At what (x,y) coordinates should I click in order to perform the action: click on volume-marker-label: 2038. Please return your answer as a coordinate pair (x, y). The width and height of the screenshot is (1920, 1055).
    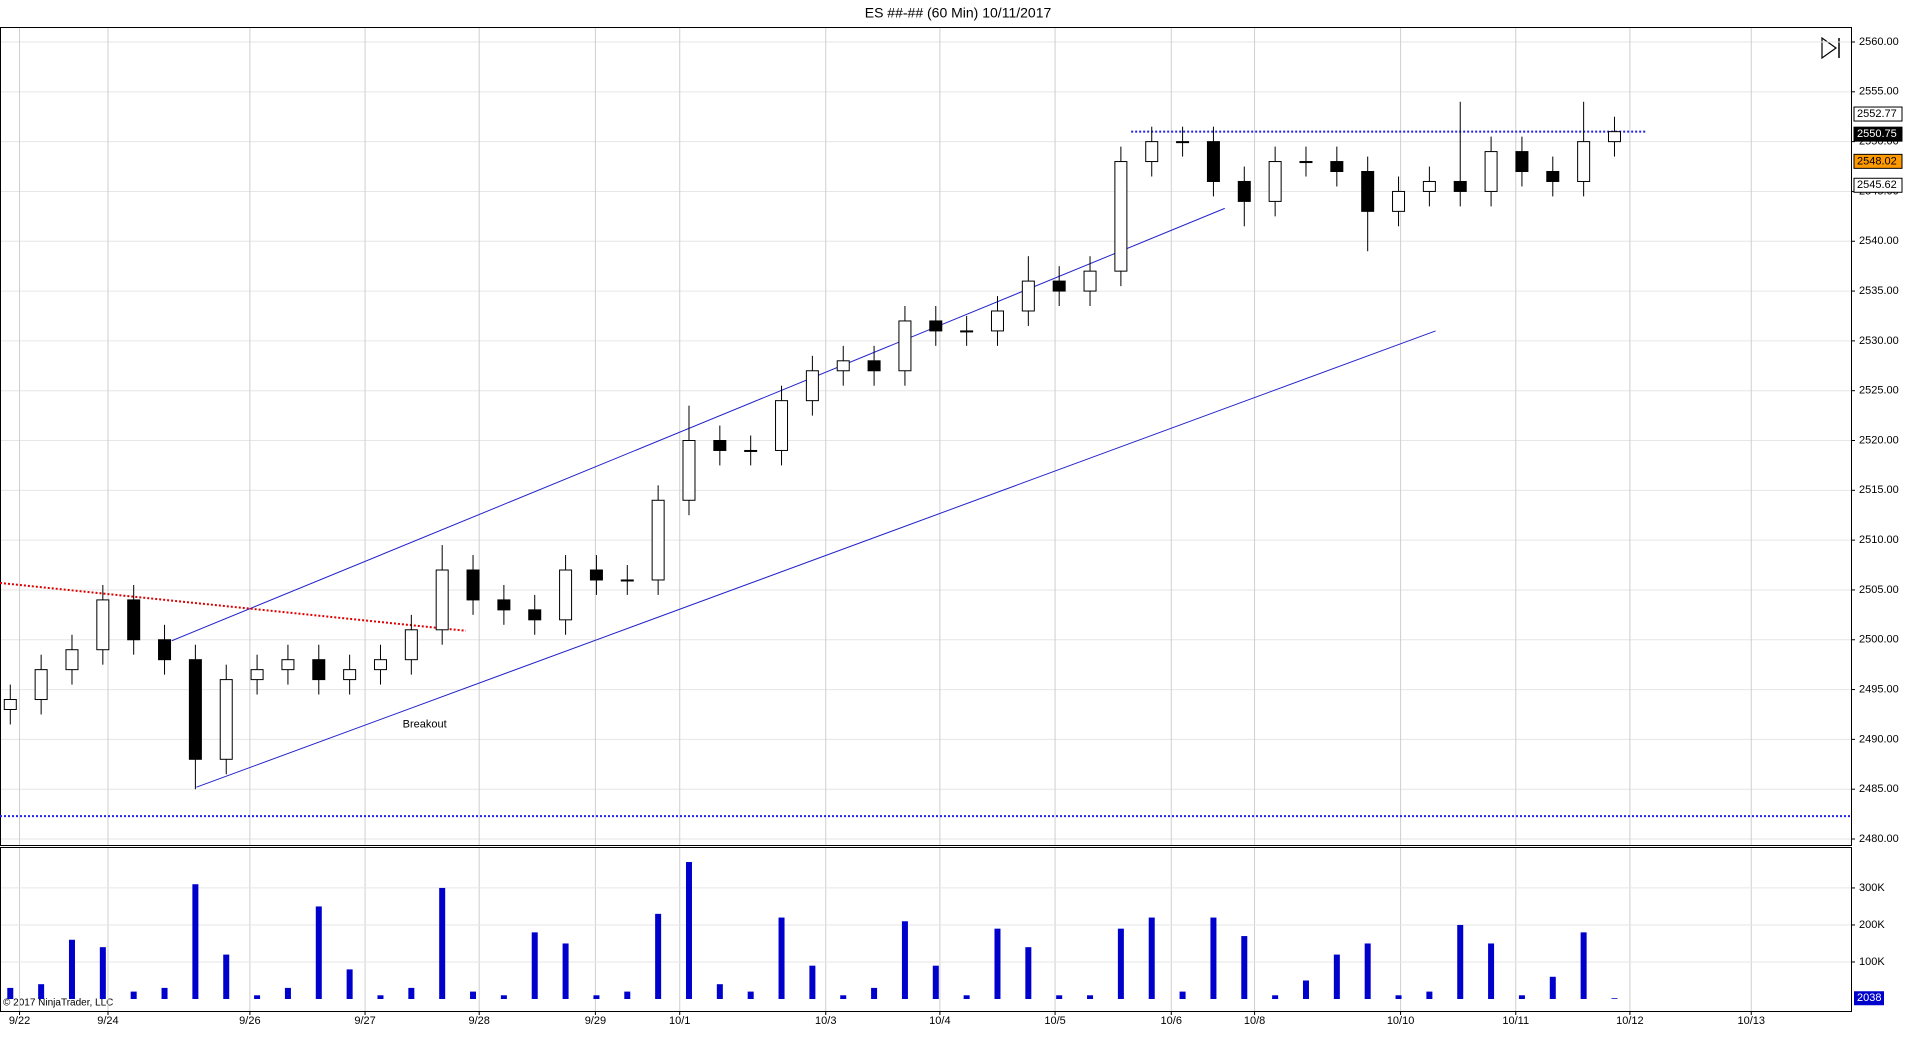
    Looking at the image, I should click on (1869, 998).